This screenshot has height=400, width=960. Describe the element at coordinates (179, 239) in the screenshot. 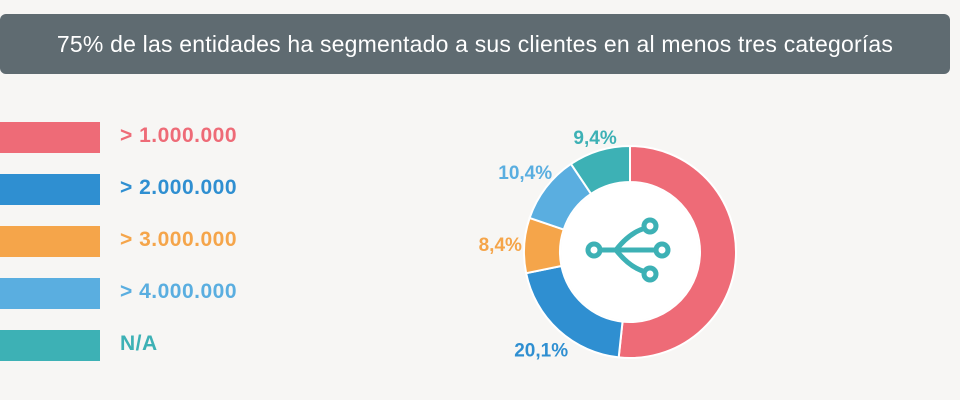

I see `legend-label: > 3.000.000` at that location.